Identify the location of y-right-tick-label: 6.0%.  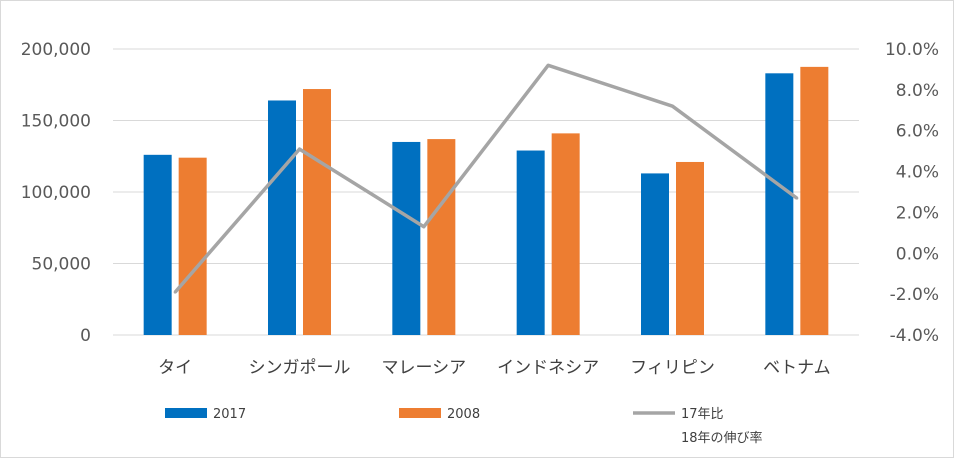
(917, 132).